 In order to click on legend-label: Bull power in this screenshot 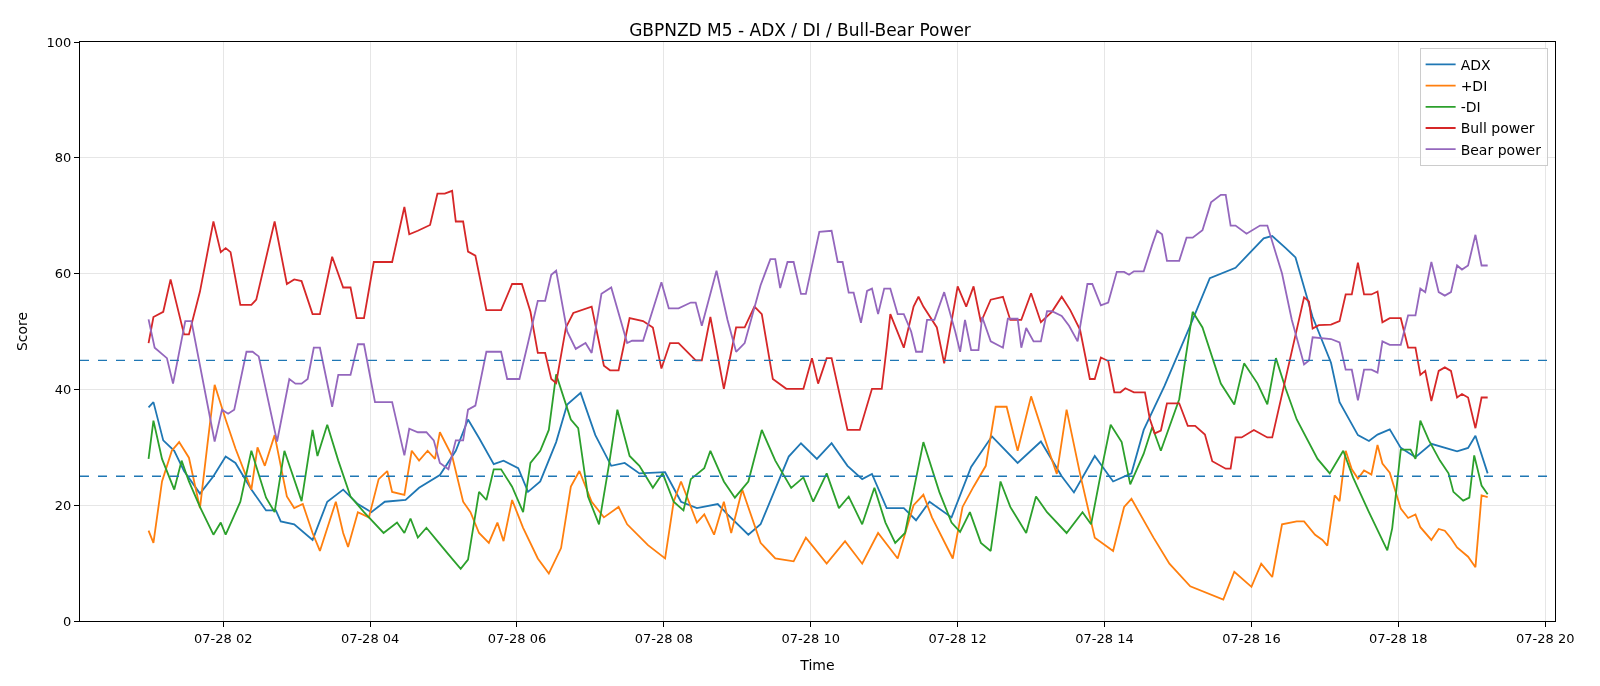, I will do `click(1497, 128)`.